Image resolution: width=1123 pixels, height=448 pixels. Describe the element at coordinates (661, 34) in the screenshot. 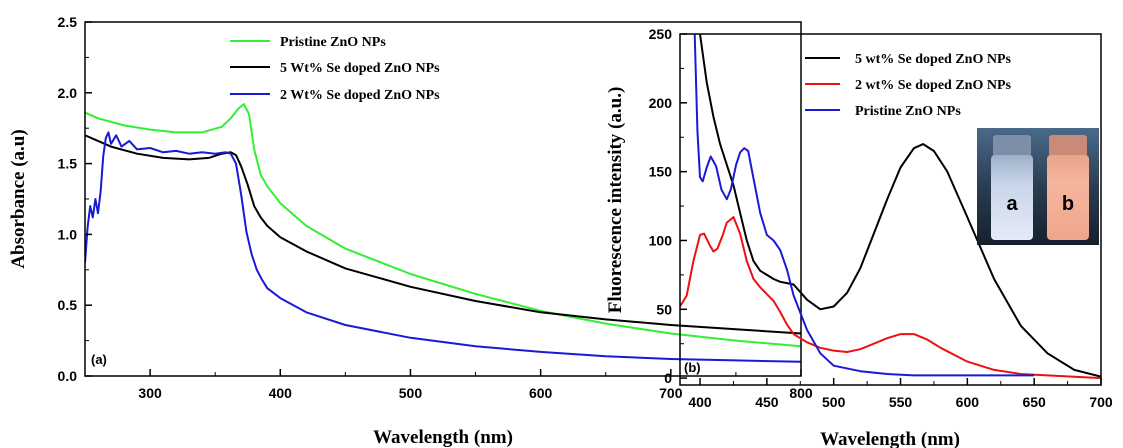

I see `chart-b-ytick-label: 250` at that location.